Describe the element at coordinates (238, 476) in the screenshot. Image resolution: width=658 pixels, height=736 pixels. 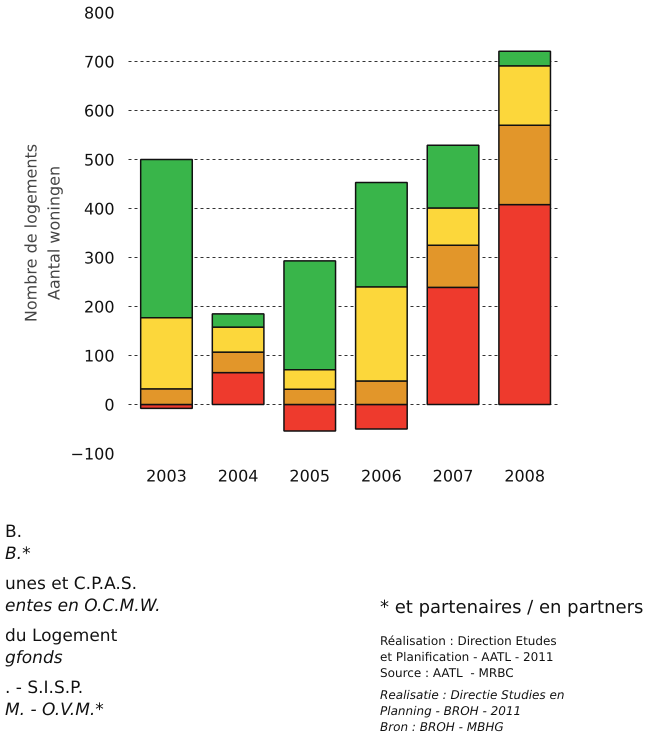
I see `x-tick-label: 2004` at that location.